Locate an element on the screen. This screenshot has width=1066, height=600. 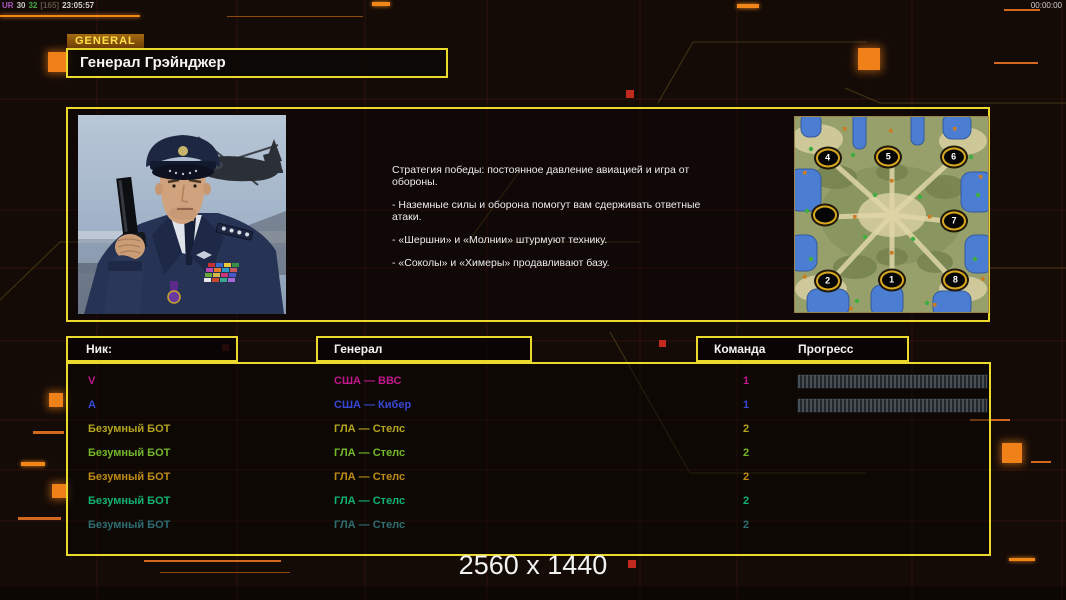
general-portrait is located at coordinates (182, 214).